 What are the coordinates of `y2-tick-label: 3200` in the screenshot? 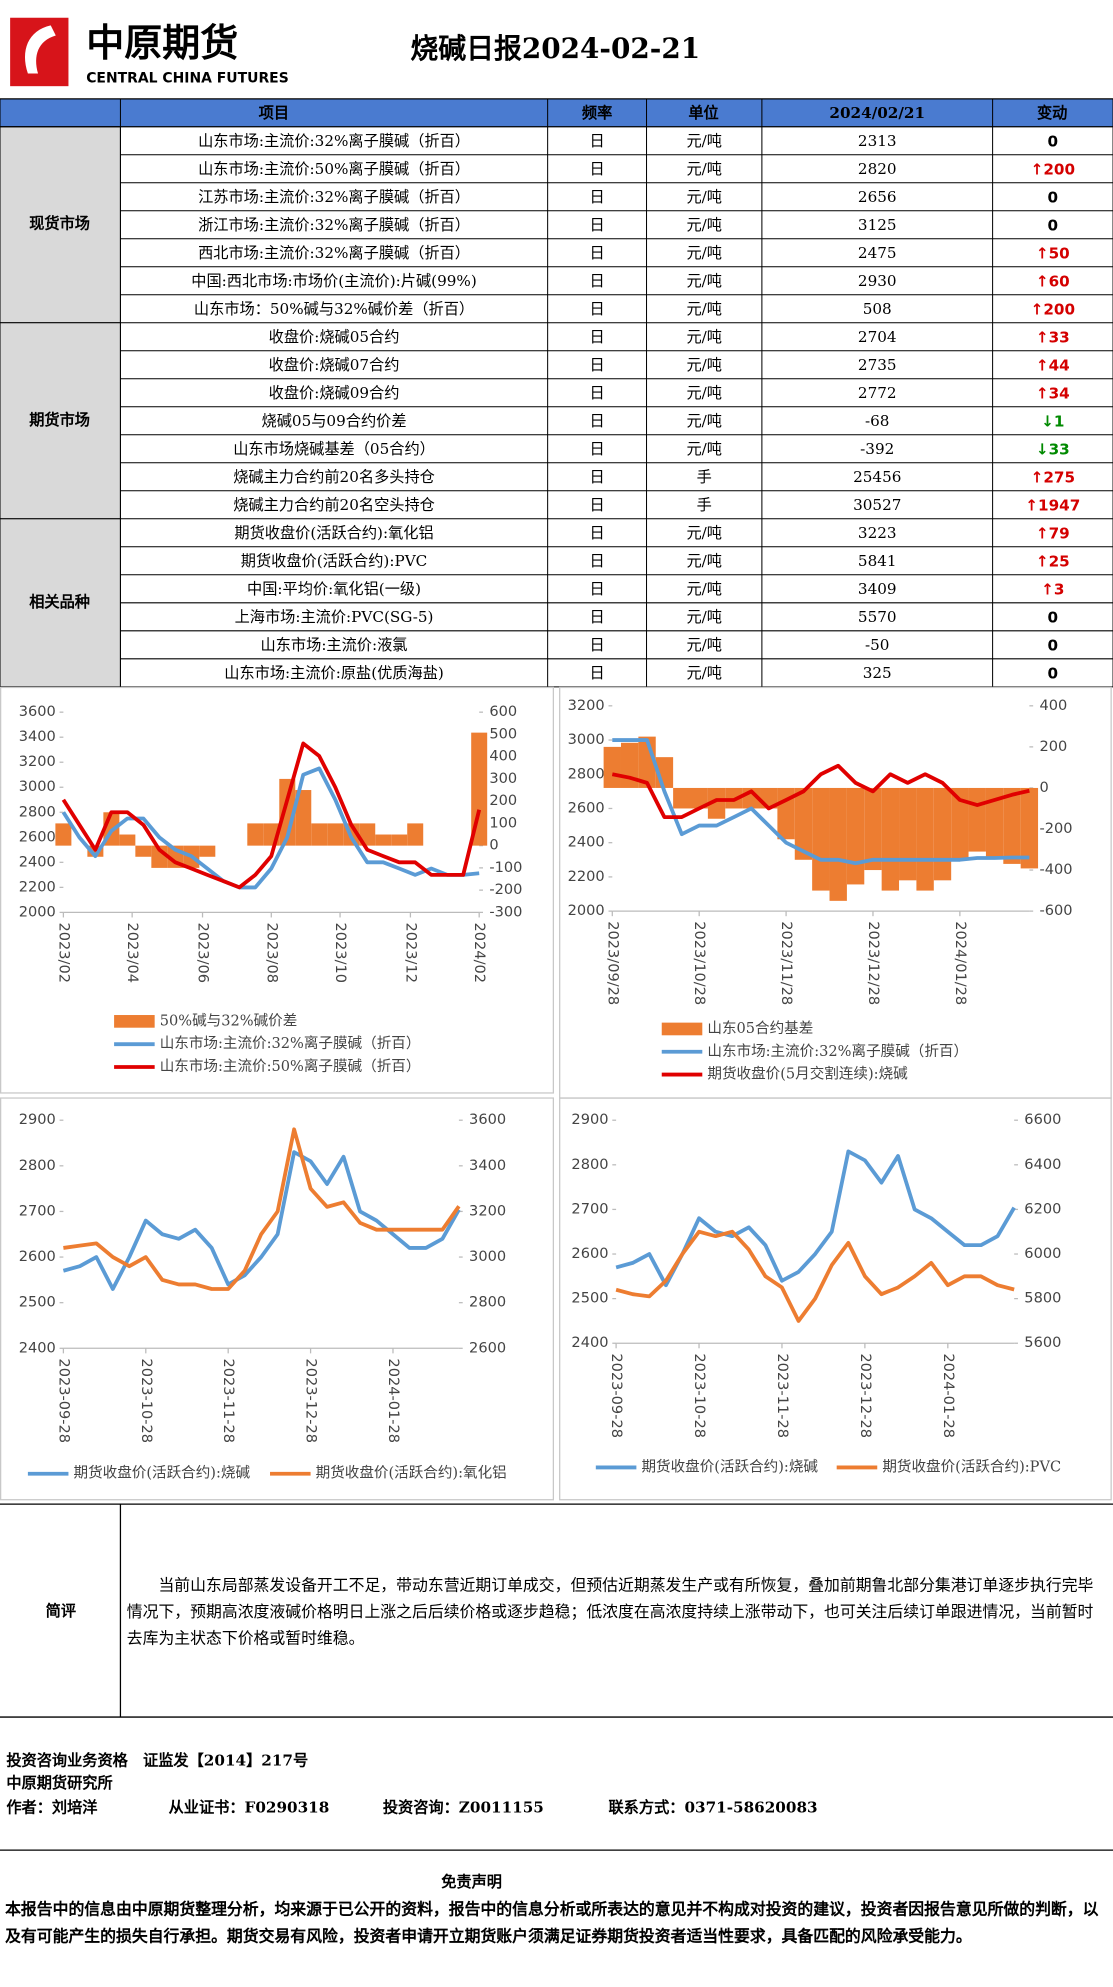 It's located at (487, 1210).